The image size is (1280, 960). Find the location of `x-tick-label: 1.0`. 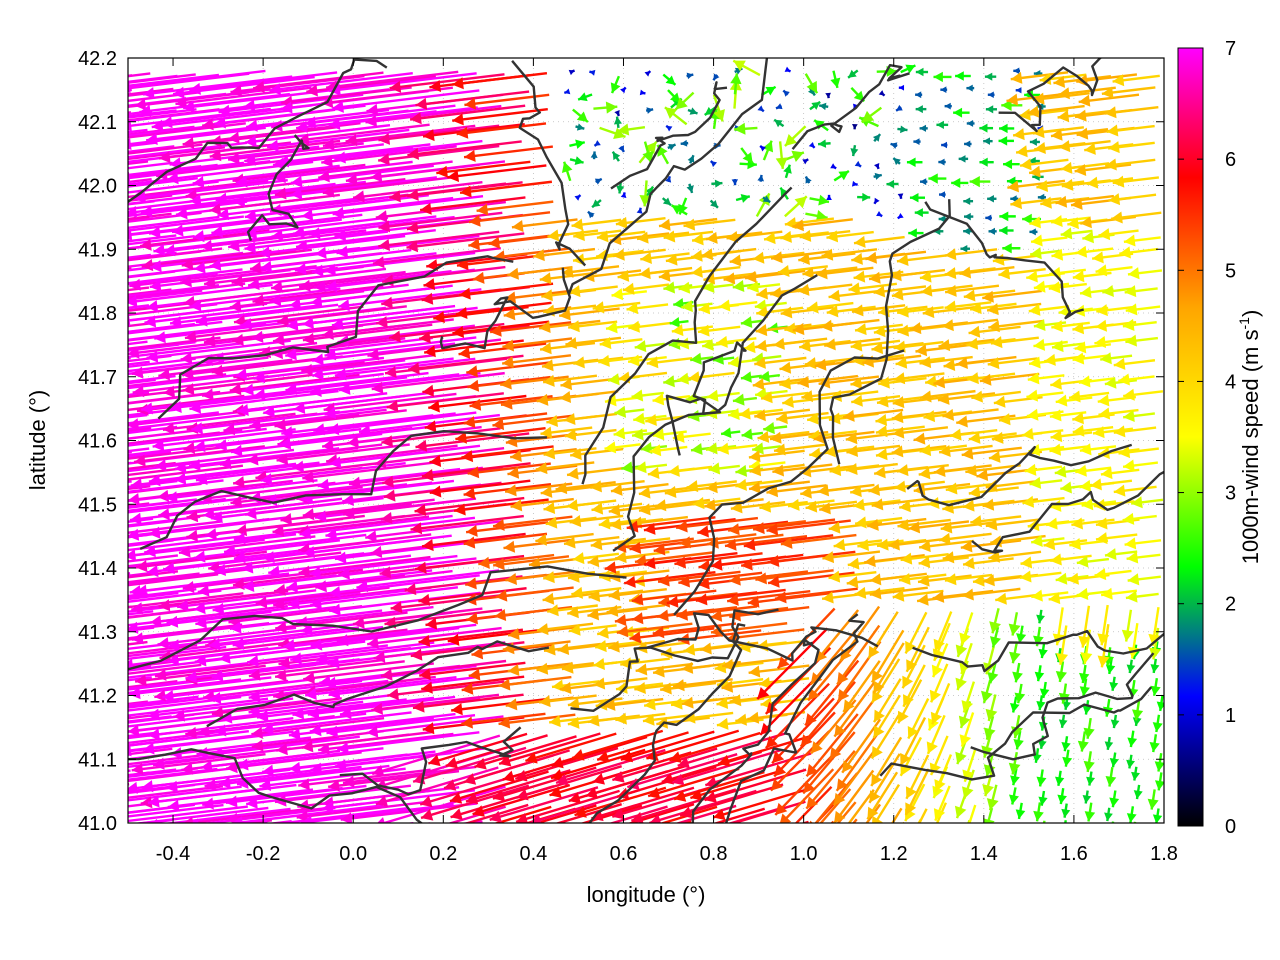

x-tick-label: 1.0 is located at coordinates (804, 854).